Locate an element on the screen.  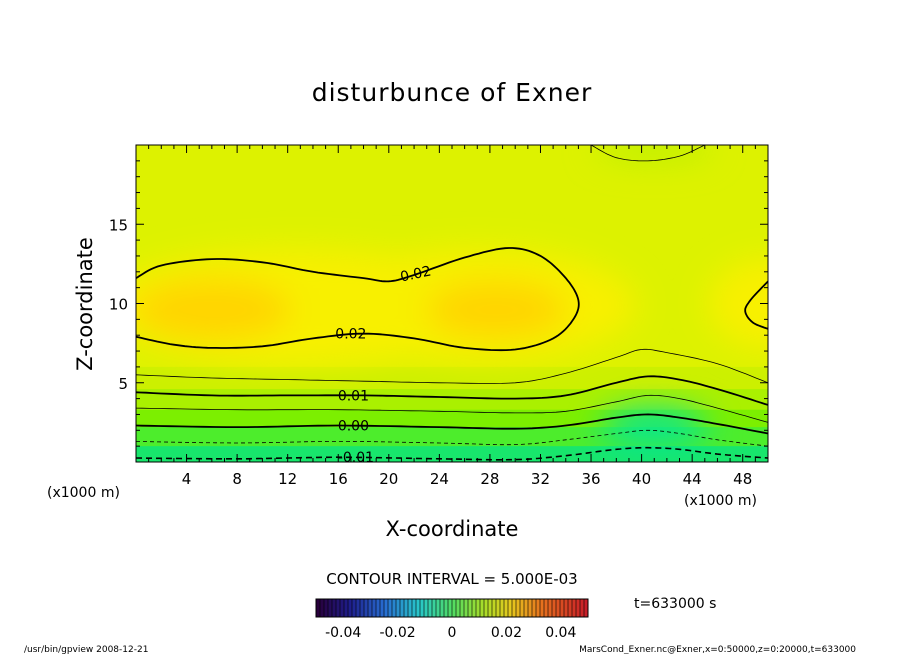
colorbar-frame is located at coordinates (452, 608).